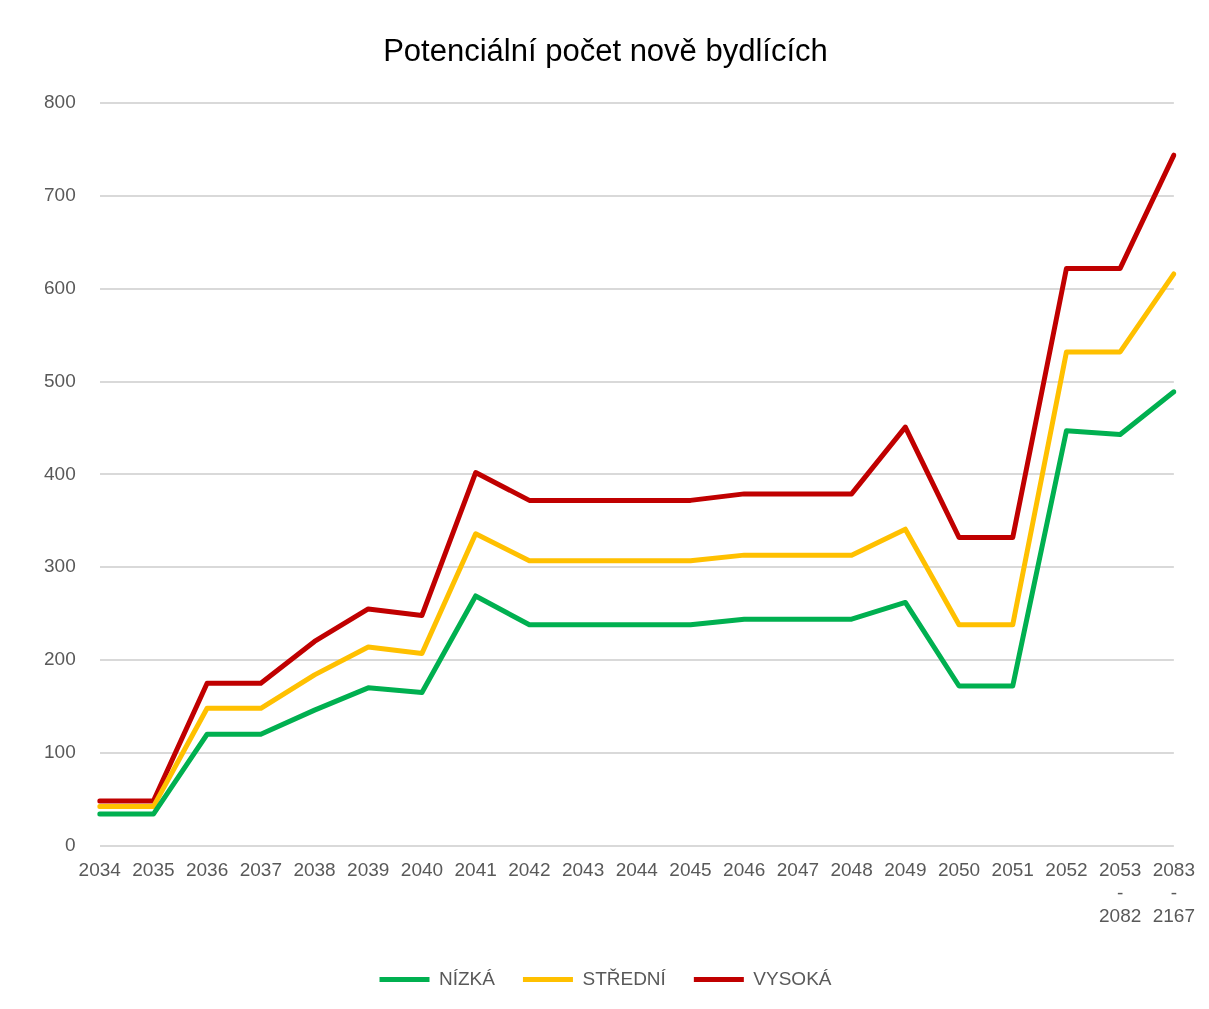 This screenshot has width=1209, height=1009. I want to click on x-tick-label: 2047, so click(798, 870).